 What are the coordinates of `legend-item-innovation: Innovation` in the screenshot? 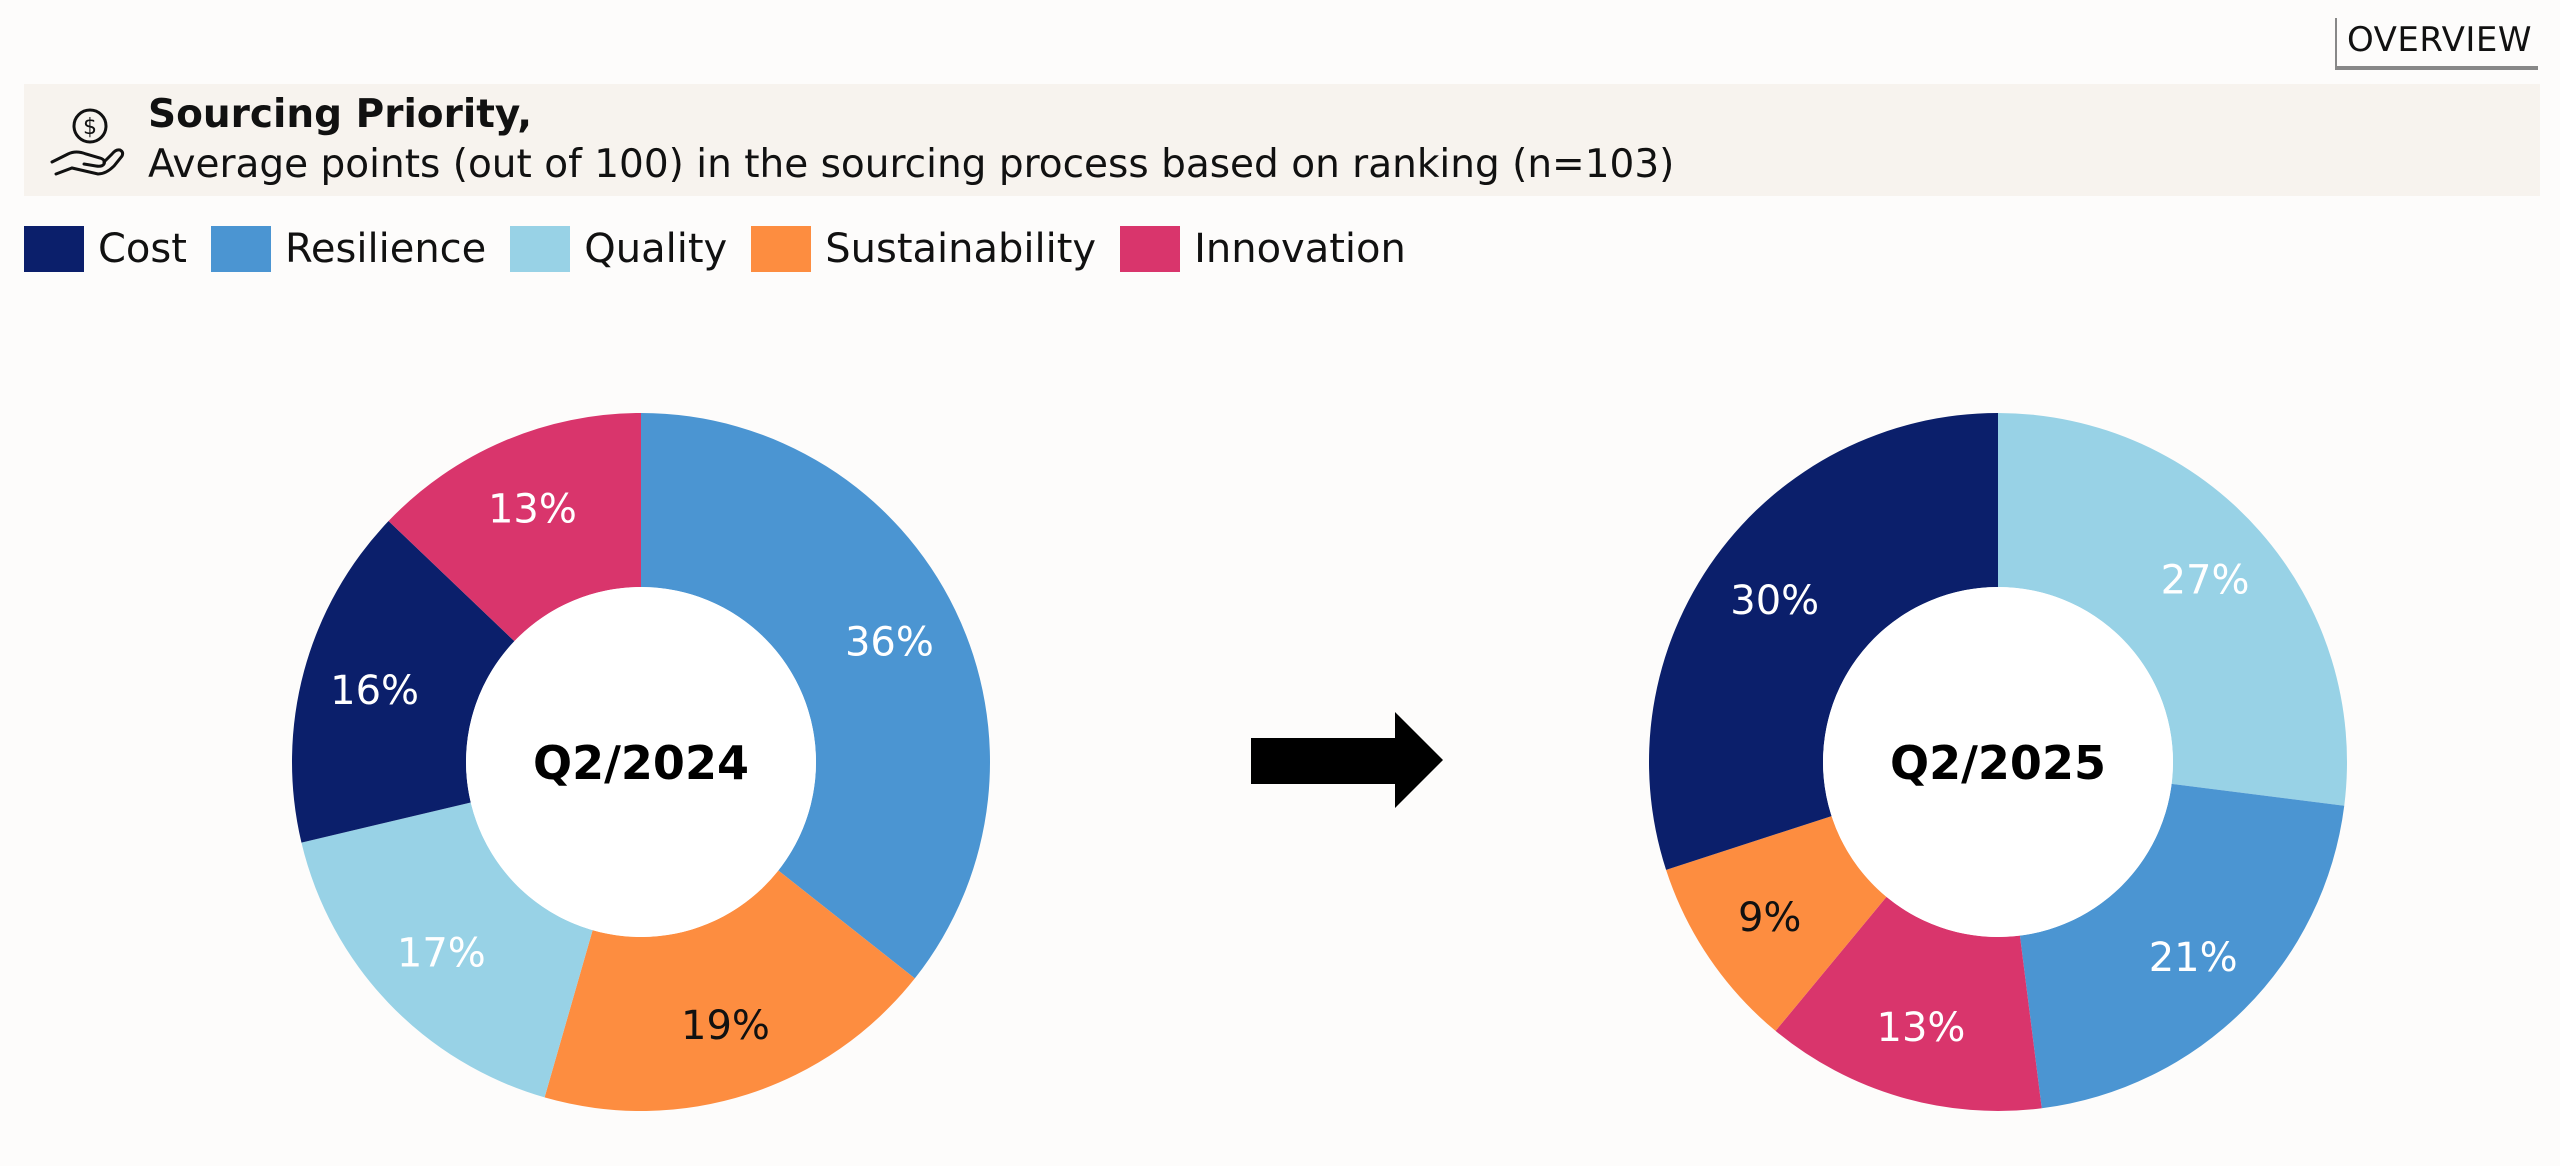 It's located at (1263, 249).